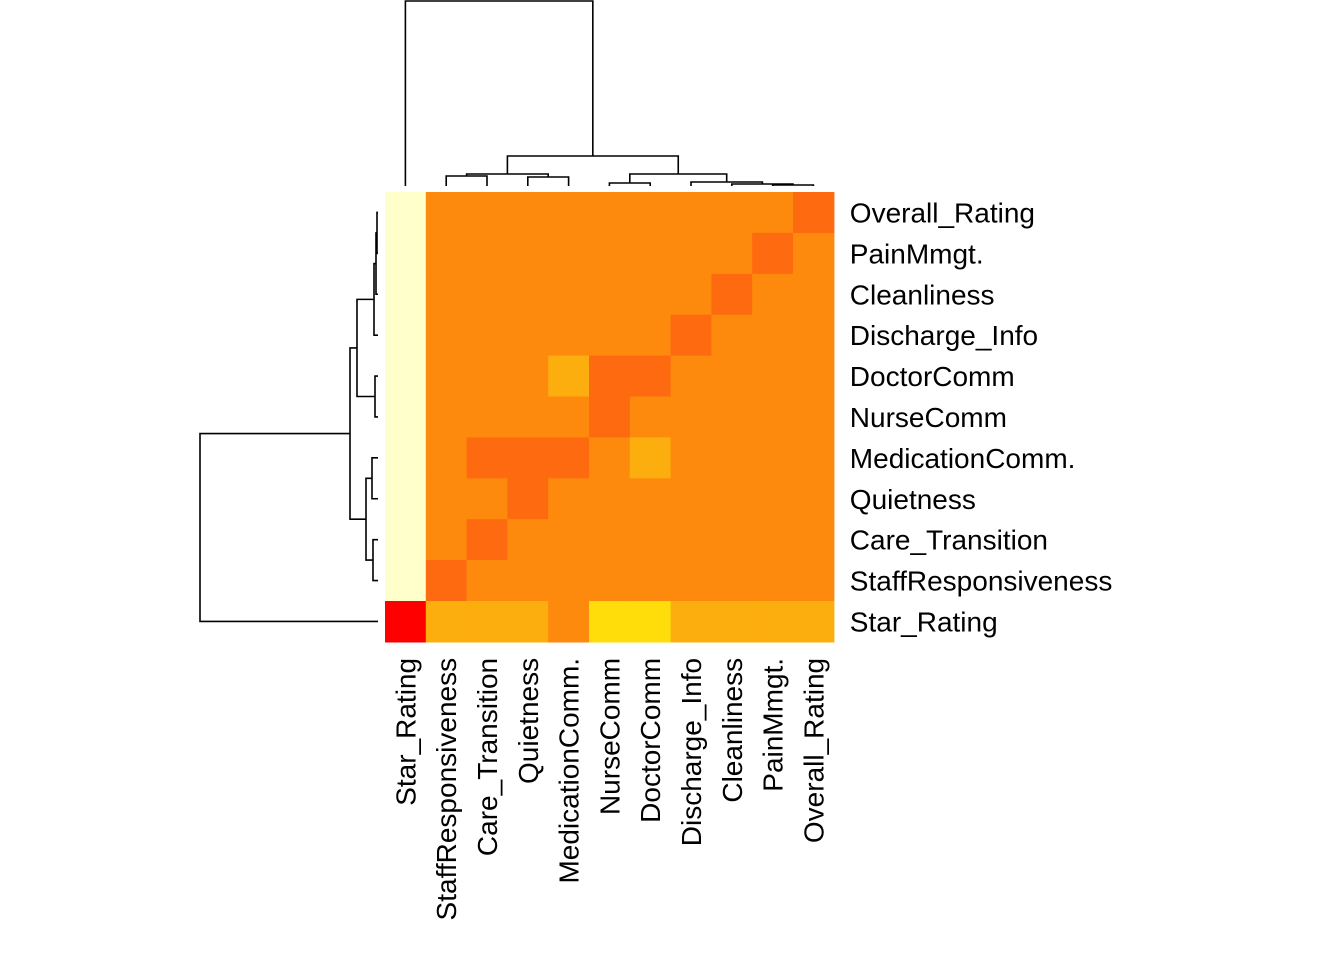 The image size is (1344, 960). I want to click on heatmap-cell-r6-c0, so click(406, 458).